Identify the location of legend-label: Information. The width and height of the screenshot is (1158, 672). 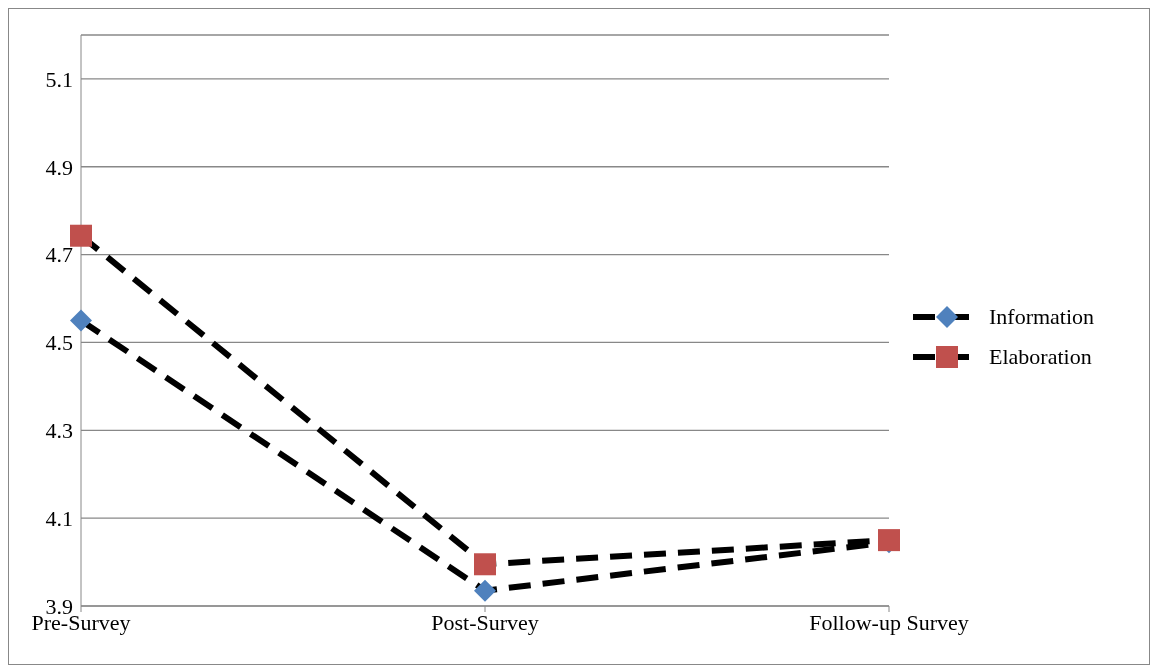
(1042, 316).